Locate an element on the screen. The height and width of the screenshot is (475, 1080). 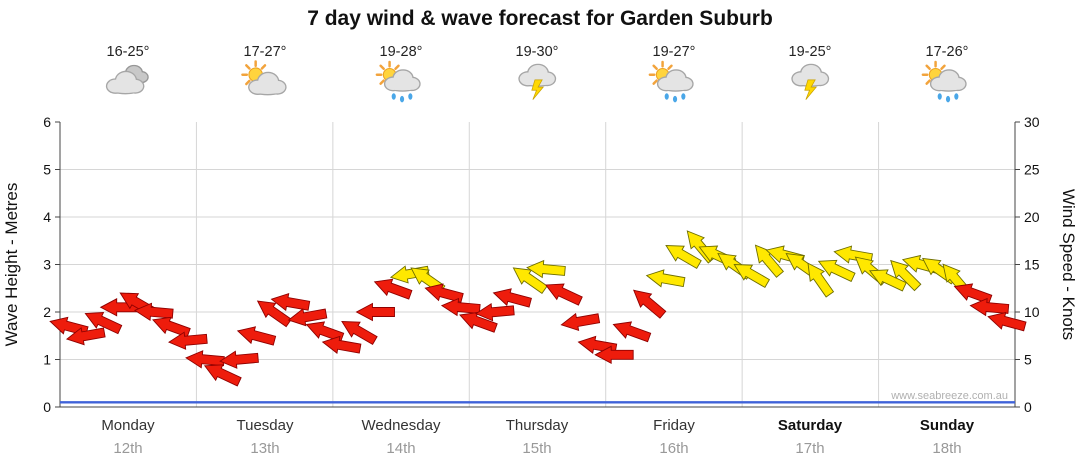
left-axis-tick: 5 is located at coordinates (47, 170).